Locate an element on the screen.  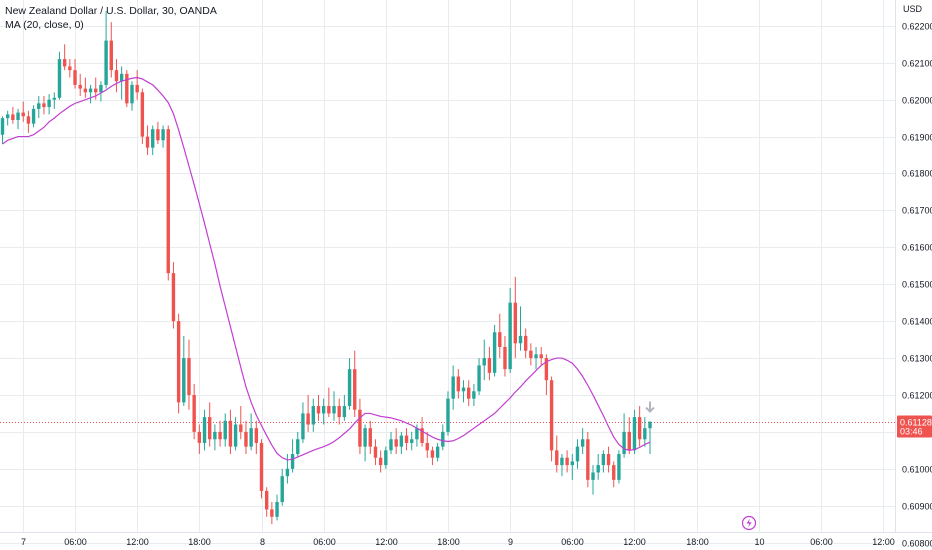
indicator-label: MA (20, close, 0) is located at coordinates (44, 25).